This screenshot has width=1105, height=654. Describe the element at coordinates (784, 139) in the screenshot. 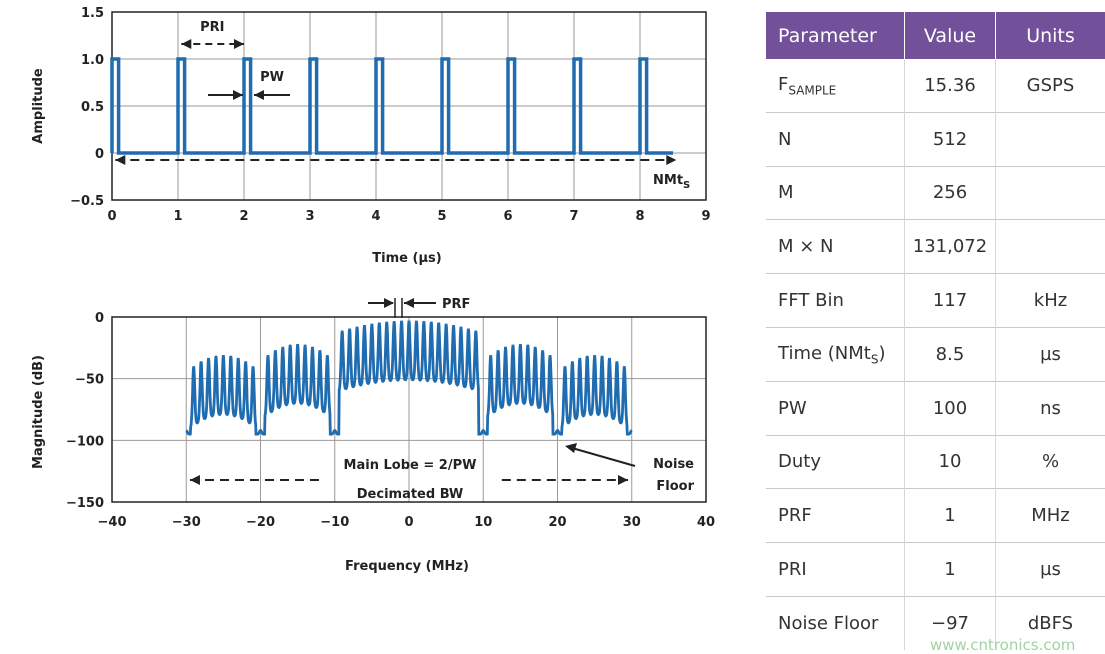

I see `param-text: N` at that location.